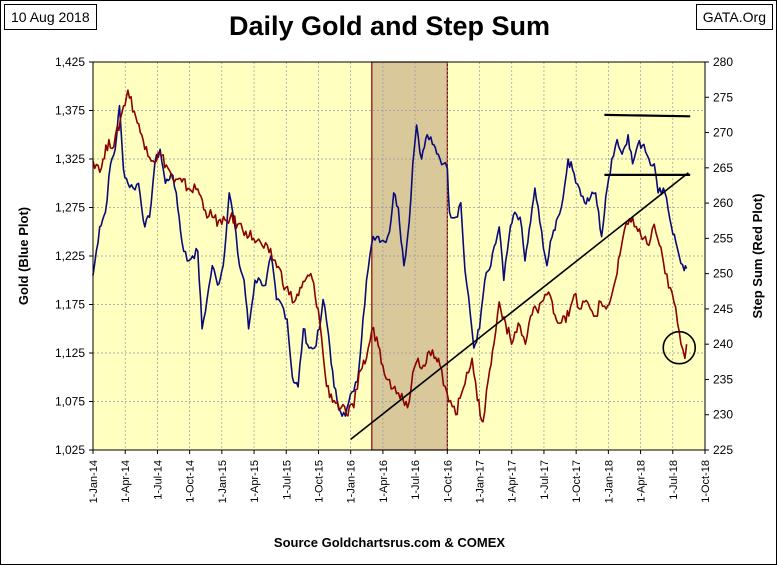 The image size is (777, 565). I want to click on right-axis-label: Step Sum (Red Plot), so click(757, 256).